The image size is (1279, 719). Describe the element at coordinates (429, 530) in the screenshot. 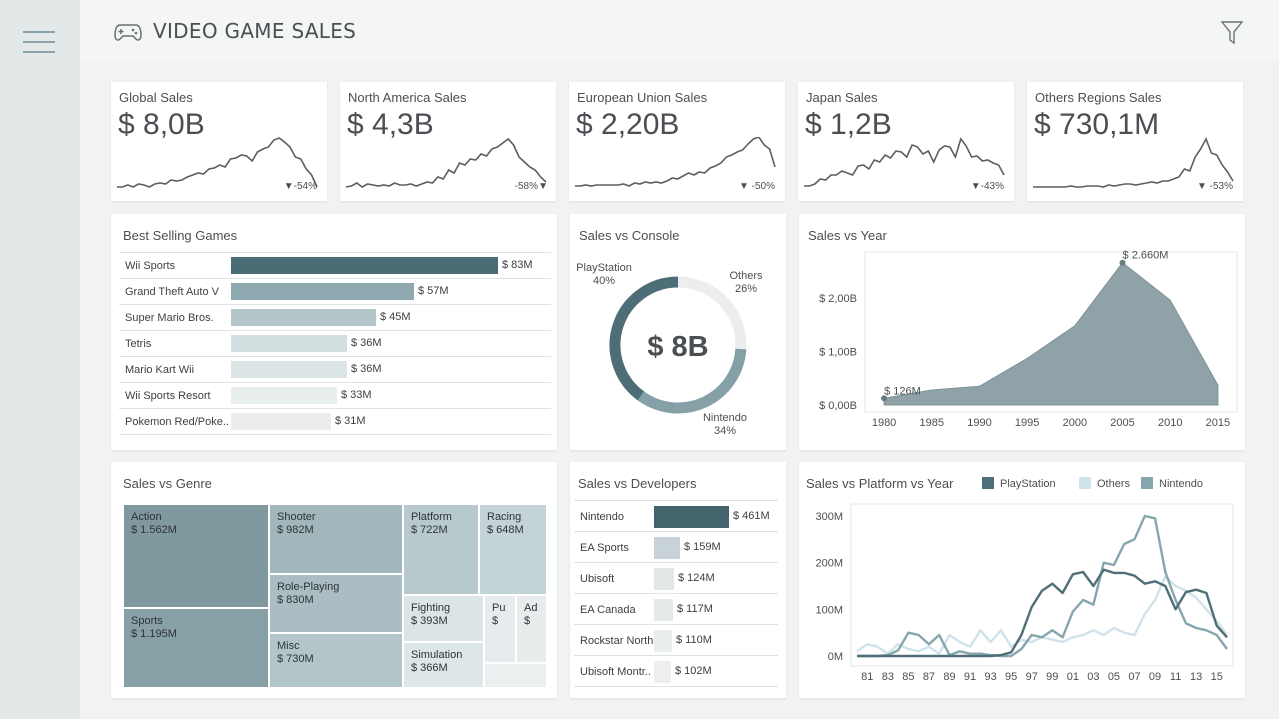

I see `genre-value: $ 722M` at that location.